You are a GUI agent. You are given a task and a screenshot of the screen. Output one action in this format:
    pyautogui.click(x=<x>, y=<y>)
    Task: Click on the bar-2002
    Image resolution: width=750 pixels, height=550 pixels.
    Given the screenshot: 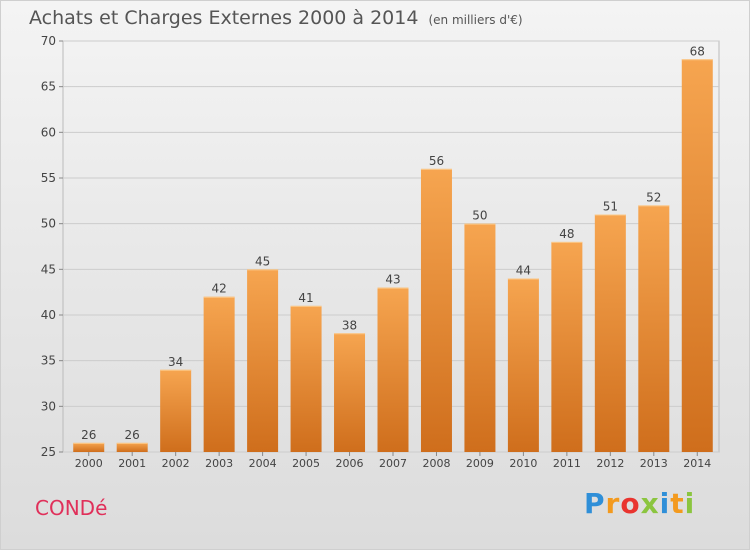 What is the action you would take?
    pyautogui.click(x=176, y=410)
    